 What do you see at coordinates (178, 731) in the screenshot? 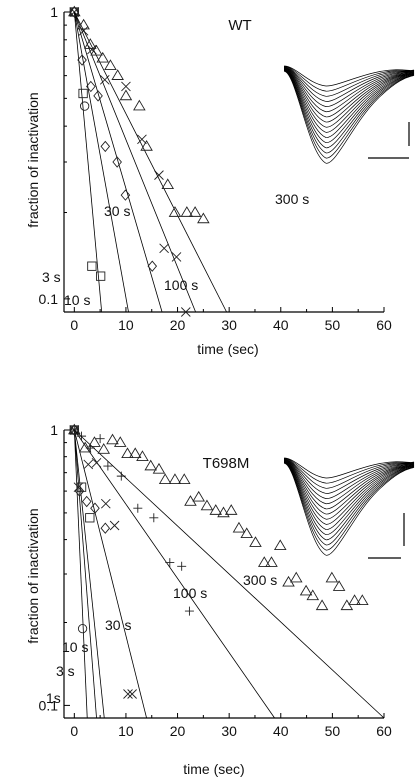
I see `x-tick-label: 20` at bounding box center [178, 731].